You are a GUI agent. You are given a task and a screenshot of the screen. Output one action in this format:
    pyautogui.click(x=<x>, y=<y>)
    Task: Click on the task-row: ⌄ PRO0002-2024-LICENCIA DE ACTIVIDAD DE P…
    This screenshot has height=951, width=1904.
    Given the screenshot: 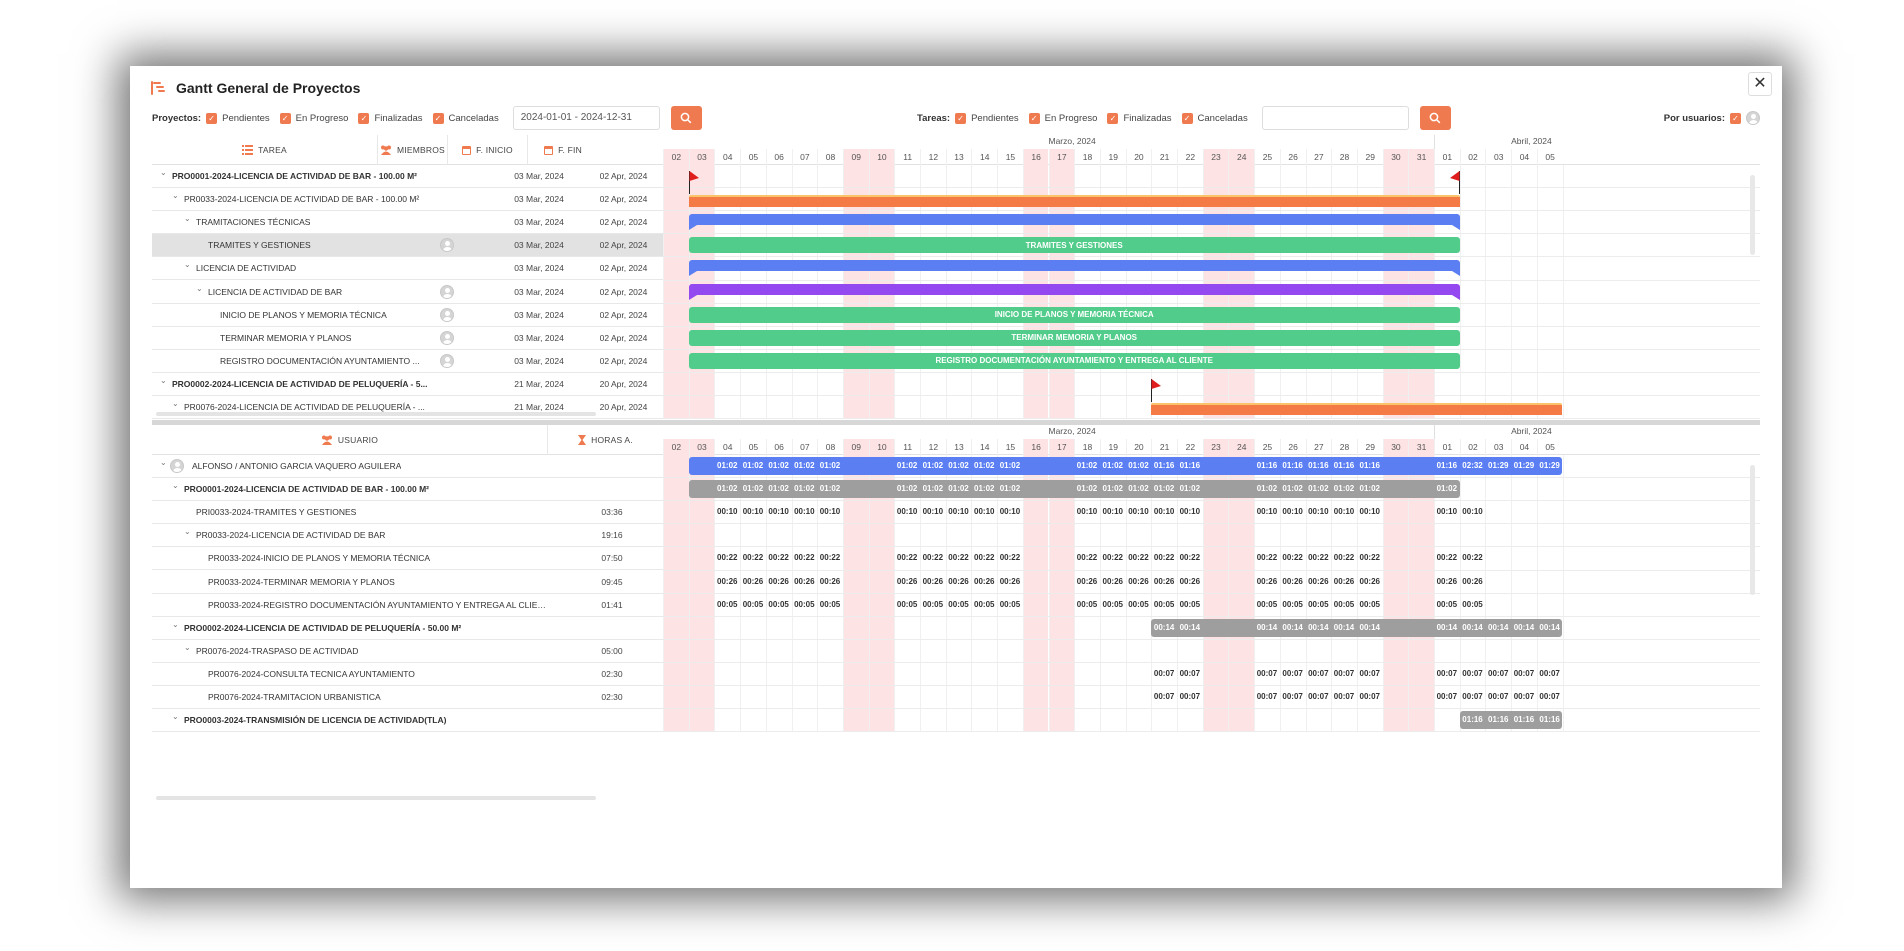 What is the action you would take?
    pyautogui.click(x=407, y=384)
    